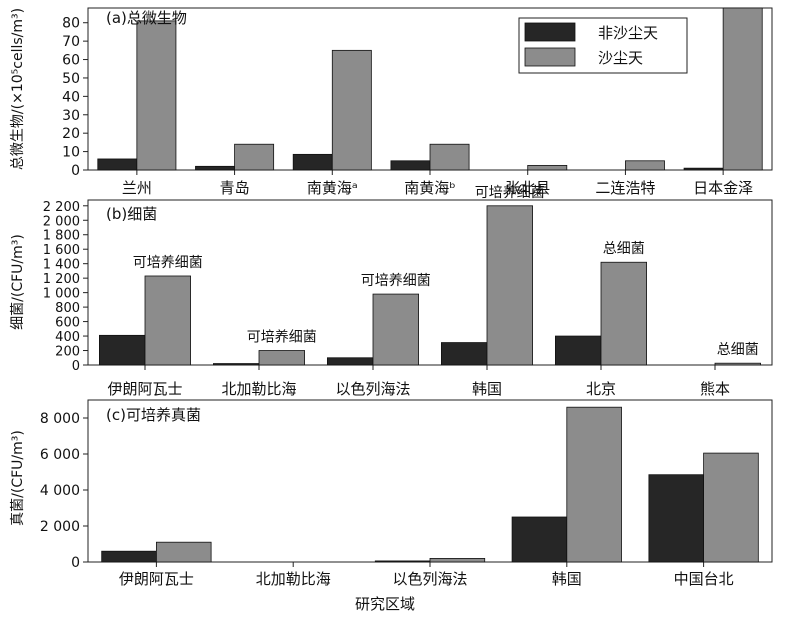  I want to click on y-tick-label: 60, so click(71, 61).